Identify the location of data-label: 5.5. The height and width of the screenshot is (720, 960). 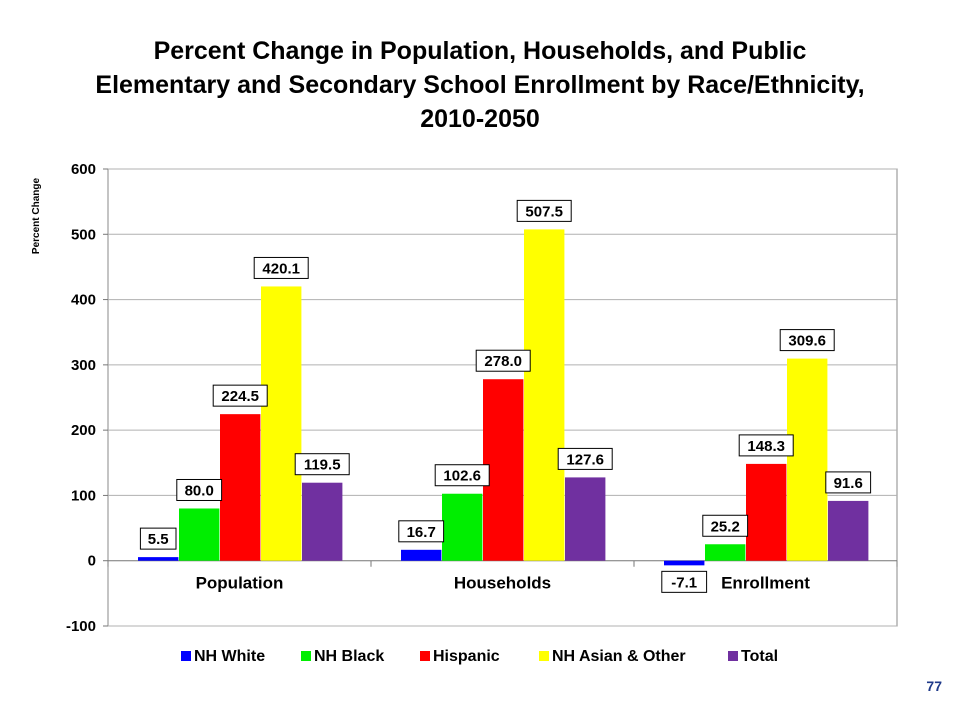
(158, 539).